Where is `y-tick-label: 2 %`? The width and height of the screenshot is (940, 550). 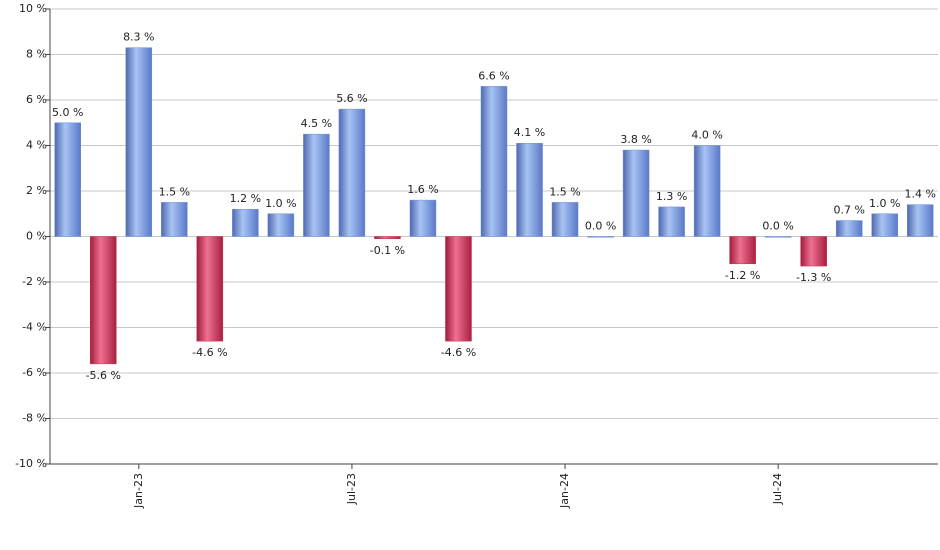 y-tick-label: 2 % is located at coordinates (36, 190).